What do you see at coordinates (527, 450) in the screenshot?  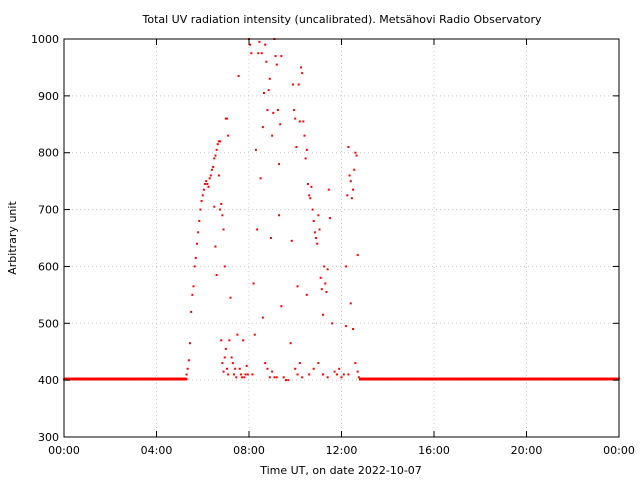 I see `x-tick-label: 20:00` at bounding box center [527, 450].